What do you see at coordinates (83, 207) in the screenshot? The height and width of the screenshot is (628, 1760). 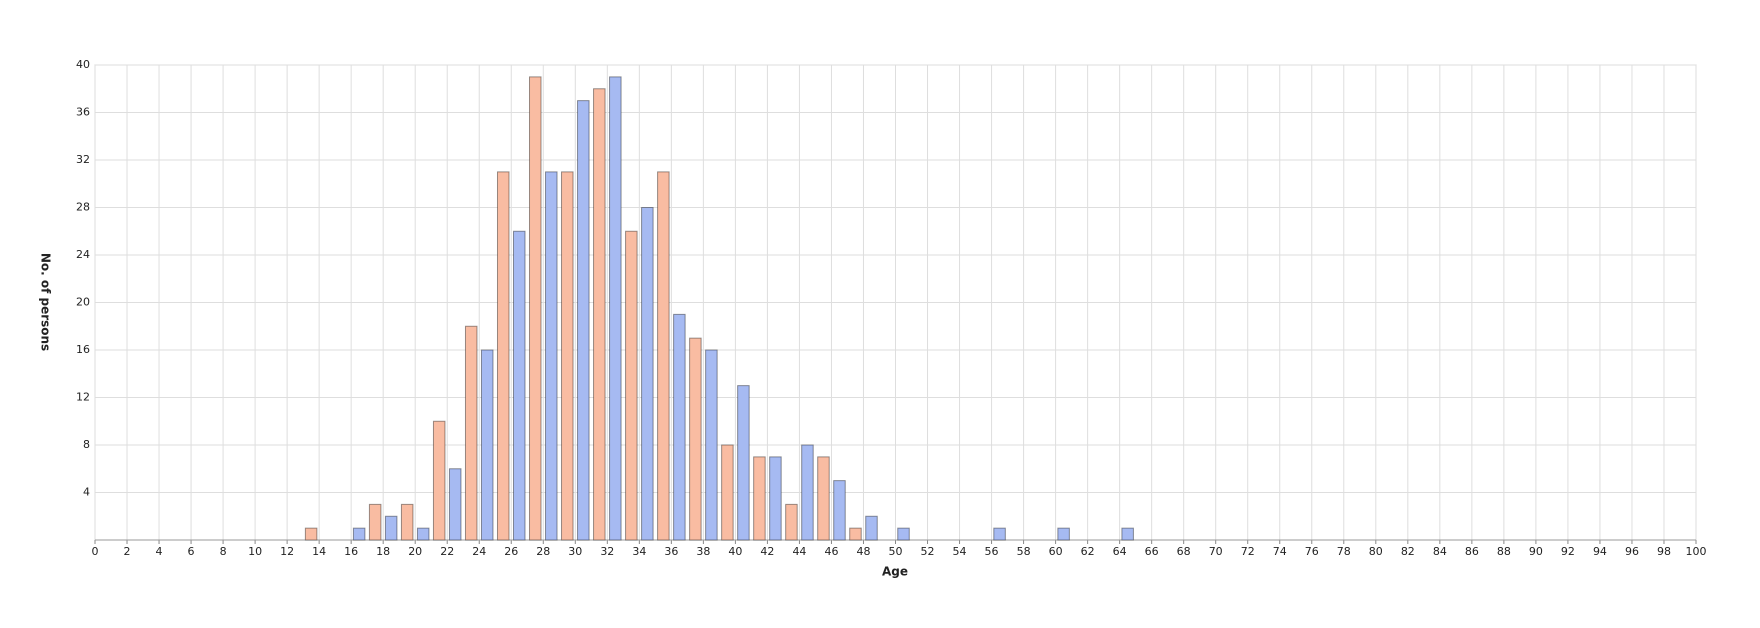 I see `y-tick-label: 28` at bounding box center [83, 207].